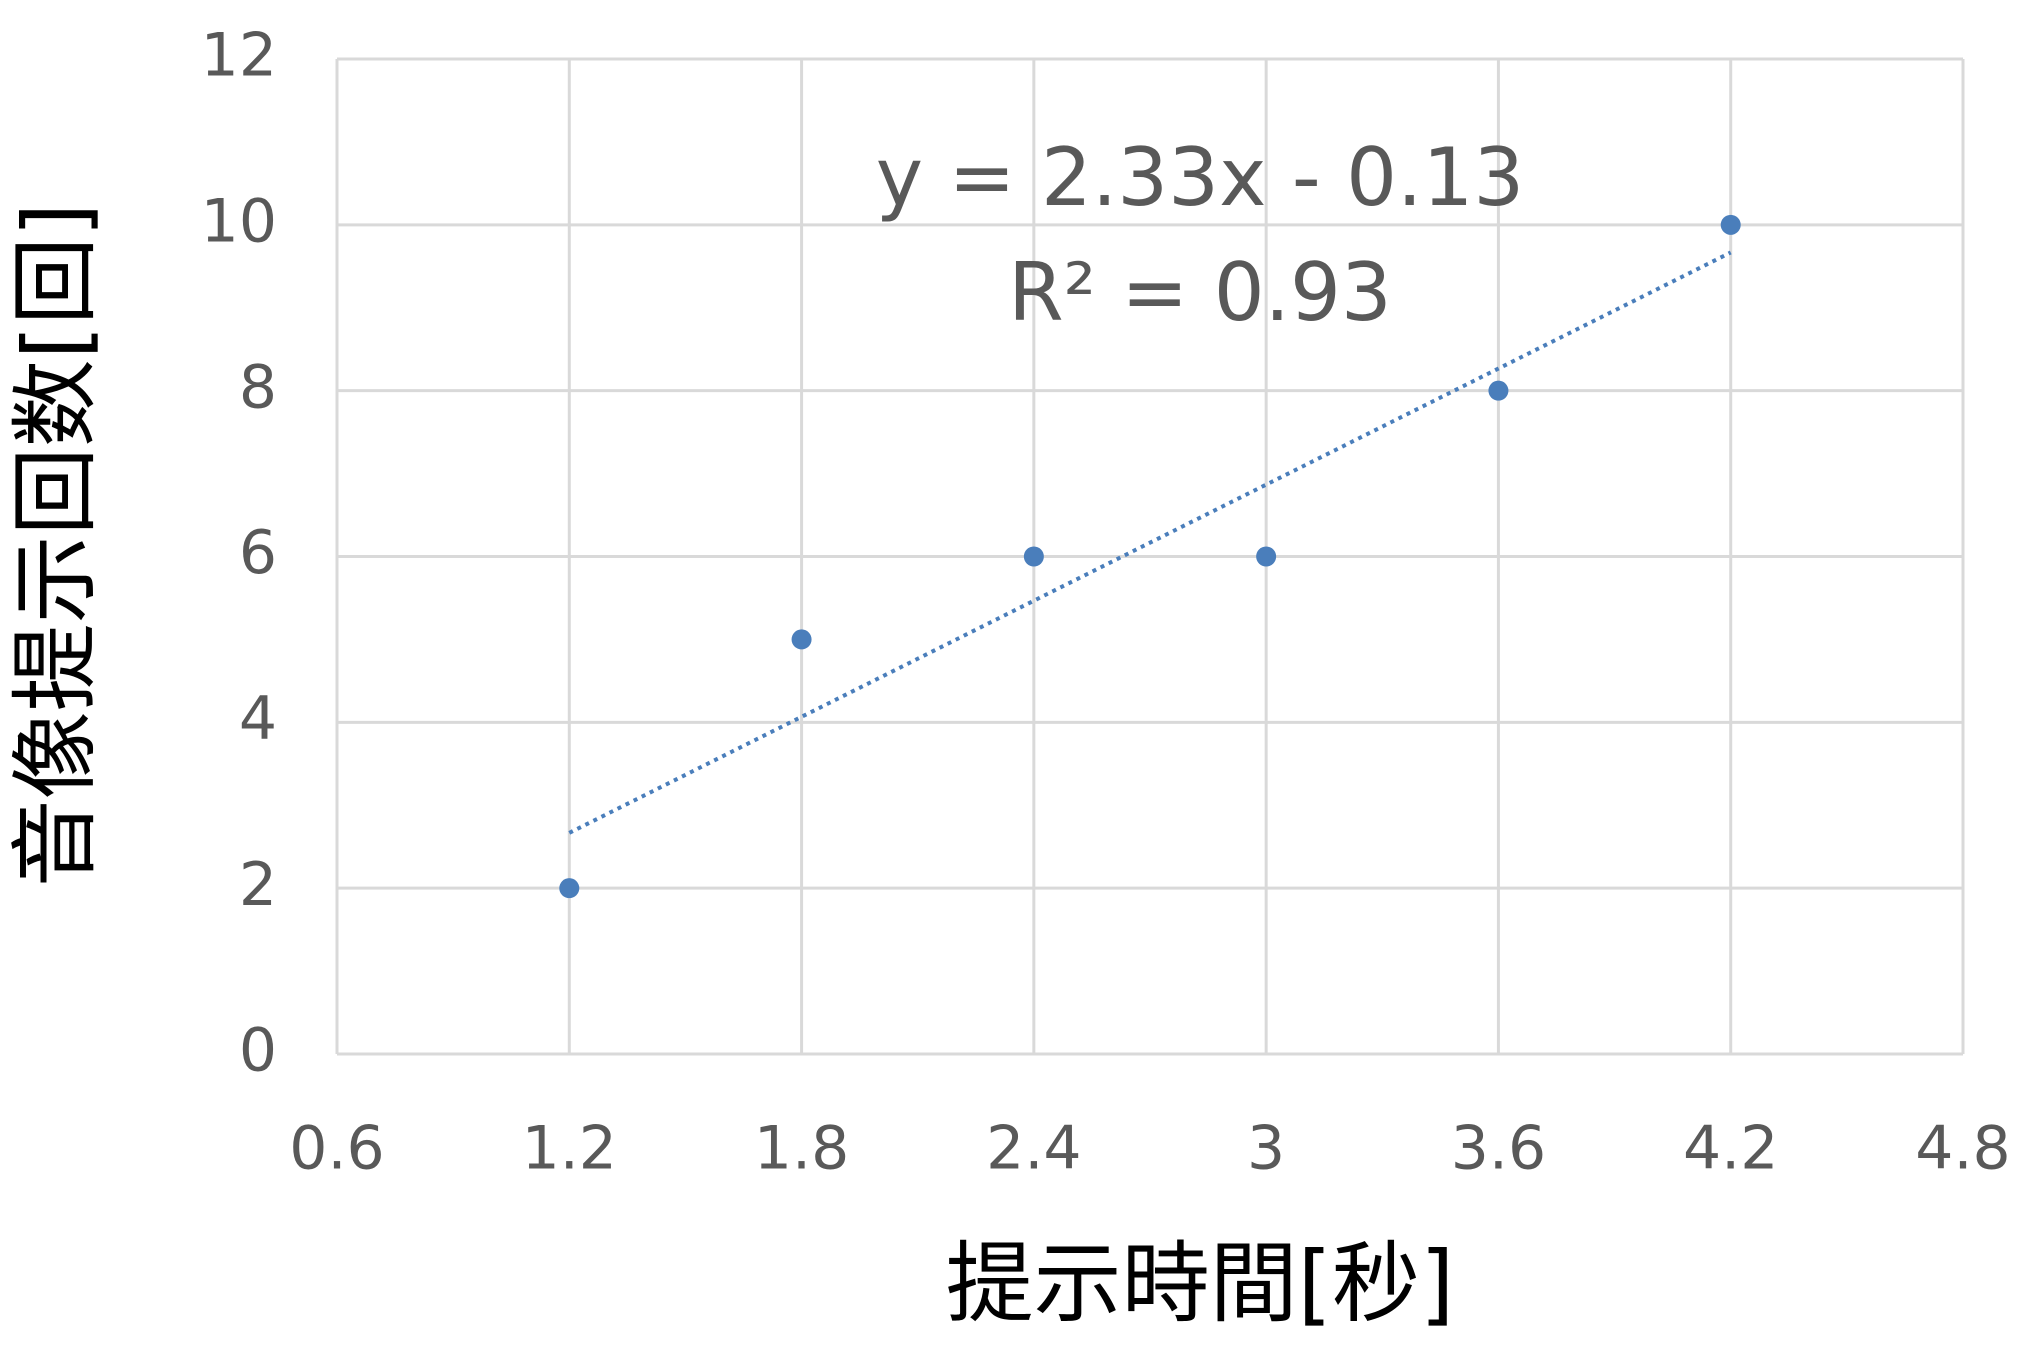  Describe the element at coordinates (258, 387) in the screenshot. I see `y-tick-label: 8` at that location.